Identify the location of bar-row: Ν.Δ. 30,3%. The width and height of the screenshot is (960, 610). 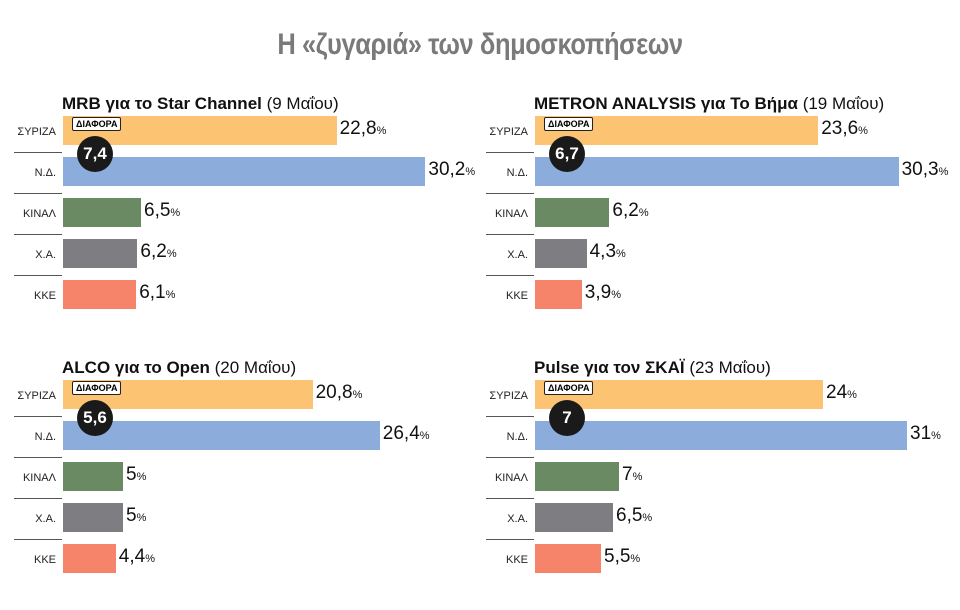
(710, 175).